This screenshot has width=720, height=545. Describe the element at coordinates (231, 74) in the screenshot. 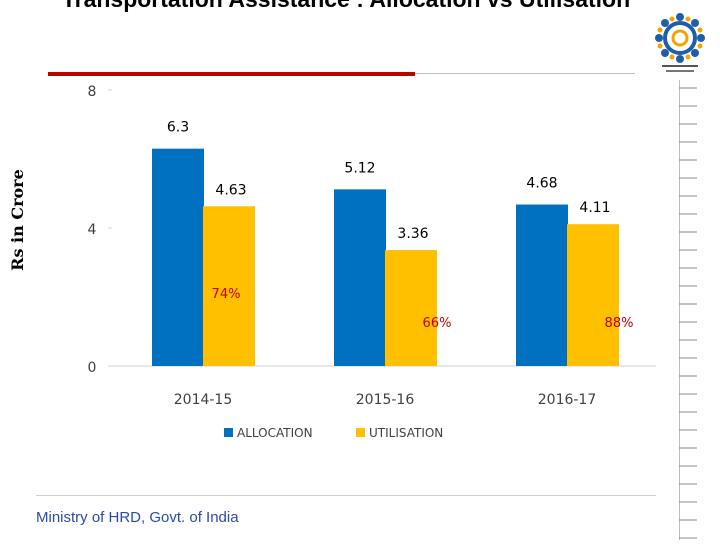

I see `title-underline` at that location.